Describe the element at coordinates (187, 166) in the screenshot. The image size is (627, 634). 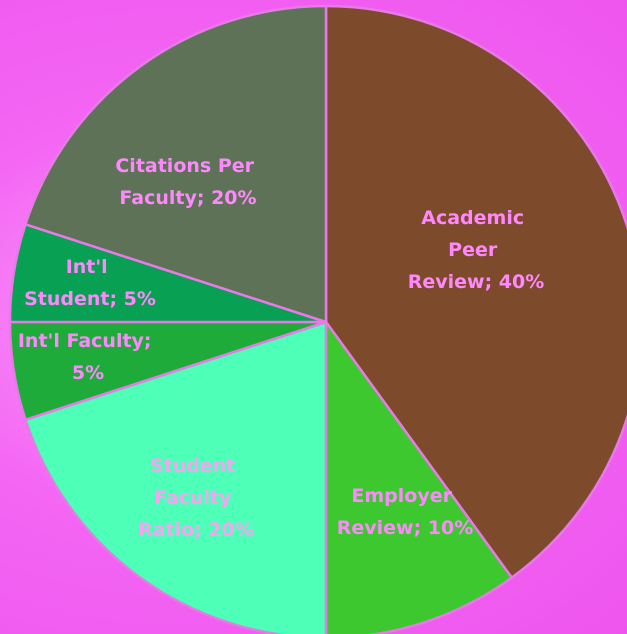
I see `label-line: Citations Per` at that location.